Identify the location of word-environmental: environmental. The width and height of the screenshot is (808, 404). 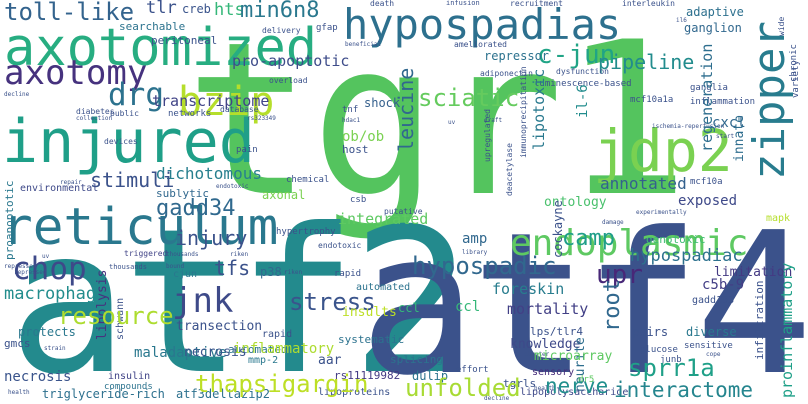
(59, 188).